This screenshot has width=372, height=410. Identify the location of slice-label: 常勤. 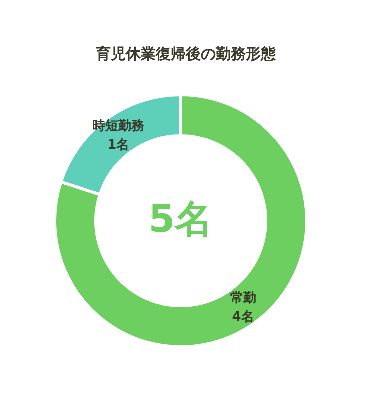
(243, 298).